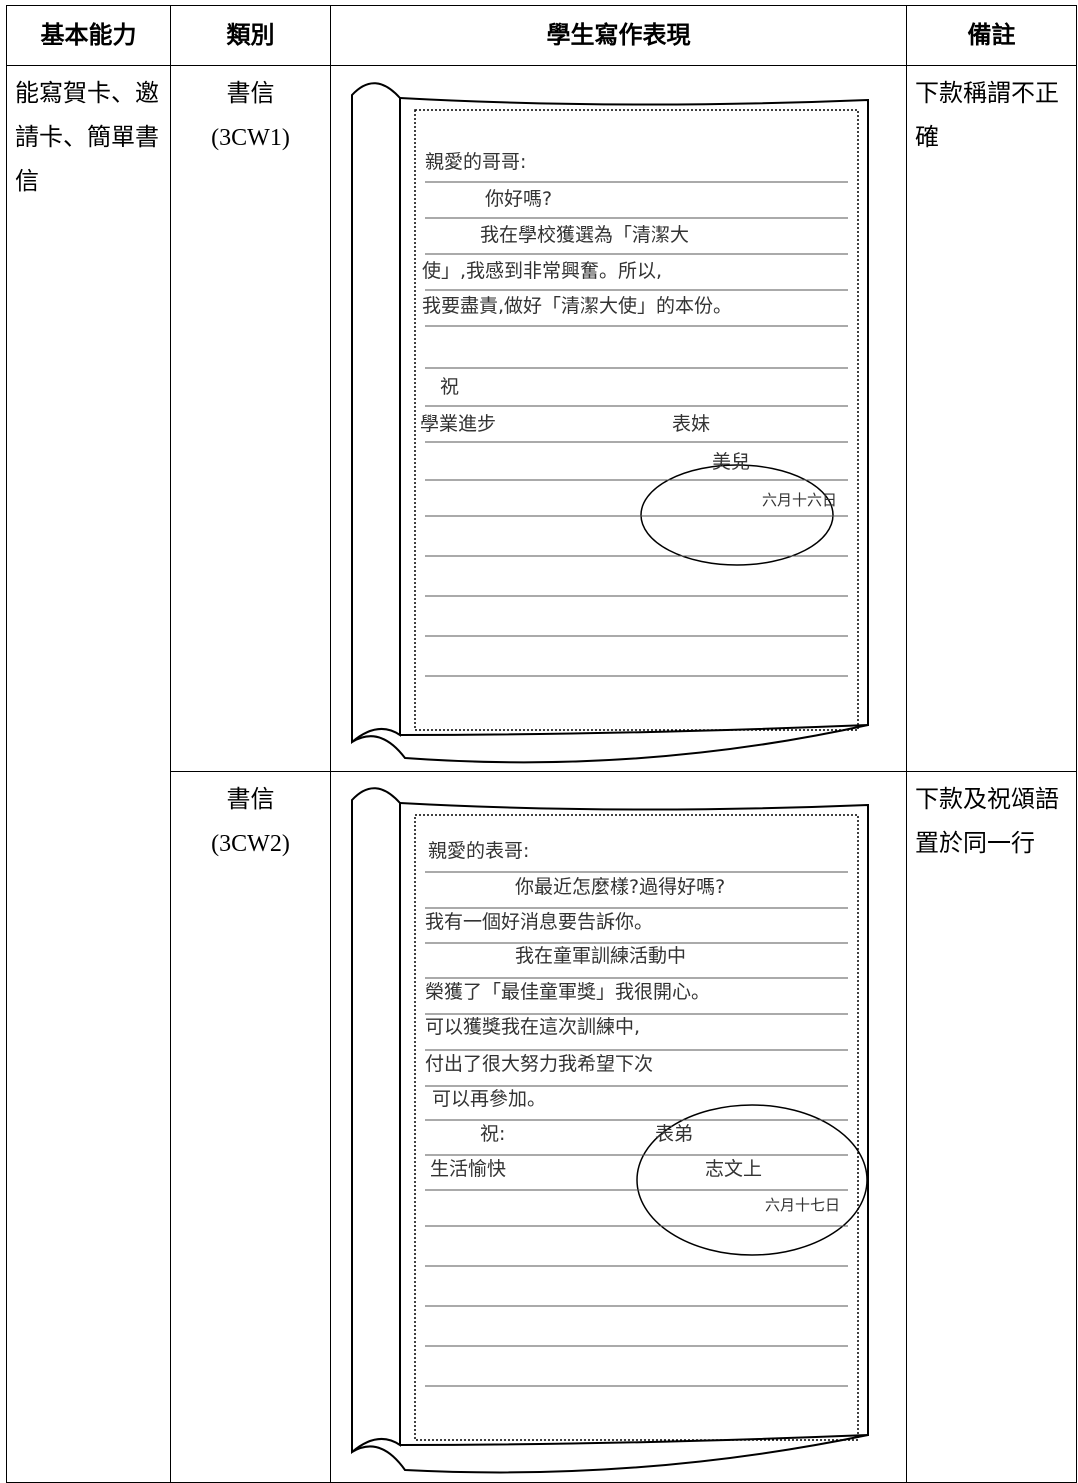  What do you see at coordinates (991, 418) in the screenshot?
I see `note-cell: 下款稱謂不正確` at bounding box center [991, 418].